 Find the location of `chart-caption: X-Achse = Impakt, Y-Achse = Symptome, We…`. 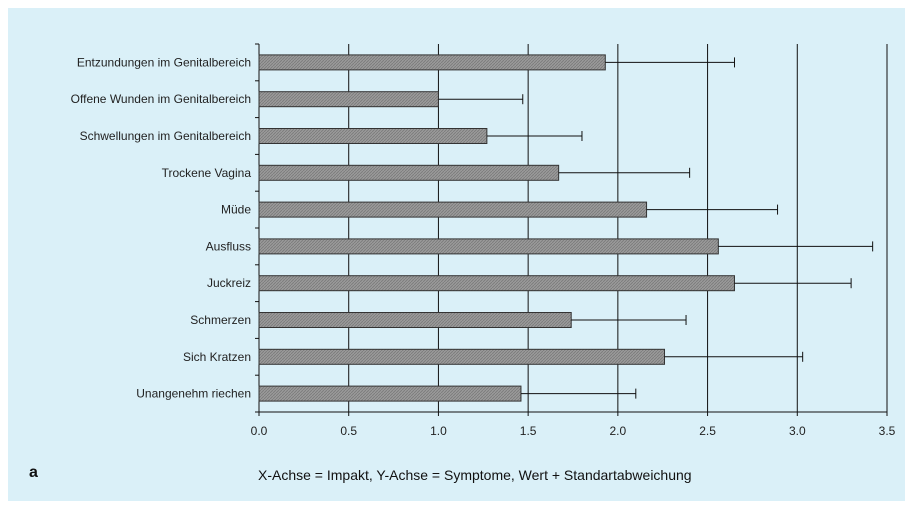

chart-caption: X-Achse = Impakt, Y-Achse = Symptome, We… is located at coordinates (475, 475).